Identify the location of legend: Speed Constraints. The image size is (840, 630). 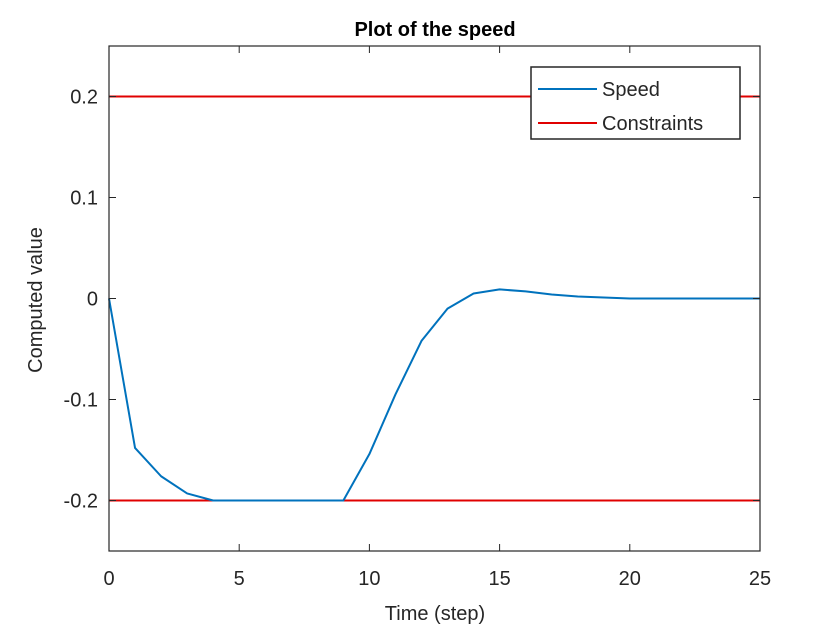
(635, 103).